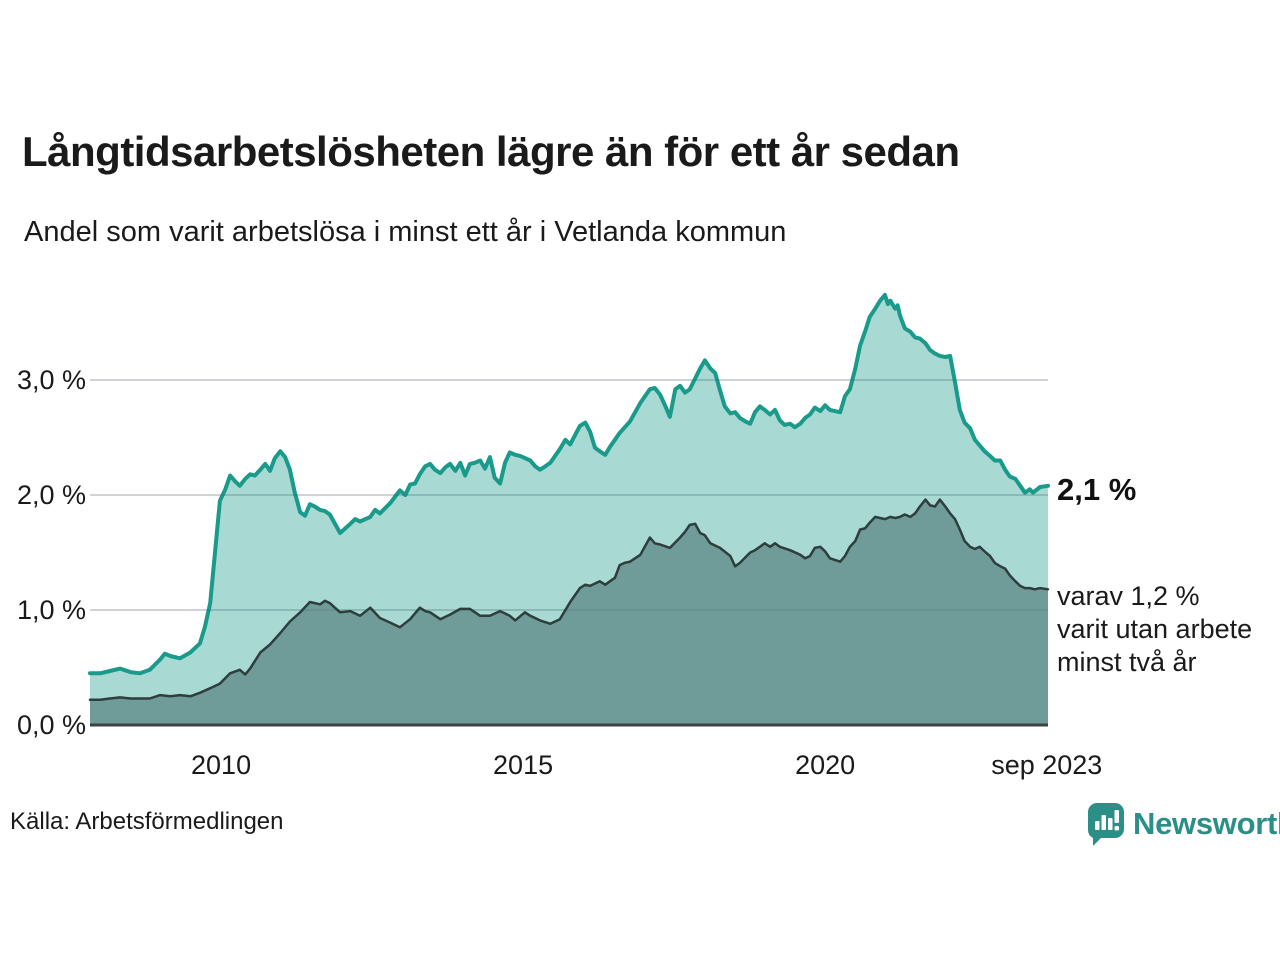  Describe the element at coordinates (221, 765) in the screenshot. I see `x-axis-tick-label: 2010` at that location.